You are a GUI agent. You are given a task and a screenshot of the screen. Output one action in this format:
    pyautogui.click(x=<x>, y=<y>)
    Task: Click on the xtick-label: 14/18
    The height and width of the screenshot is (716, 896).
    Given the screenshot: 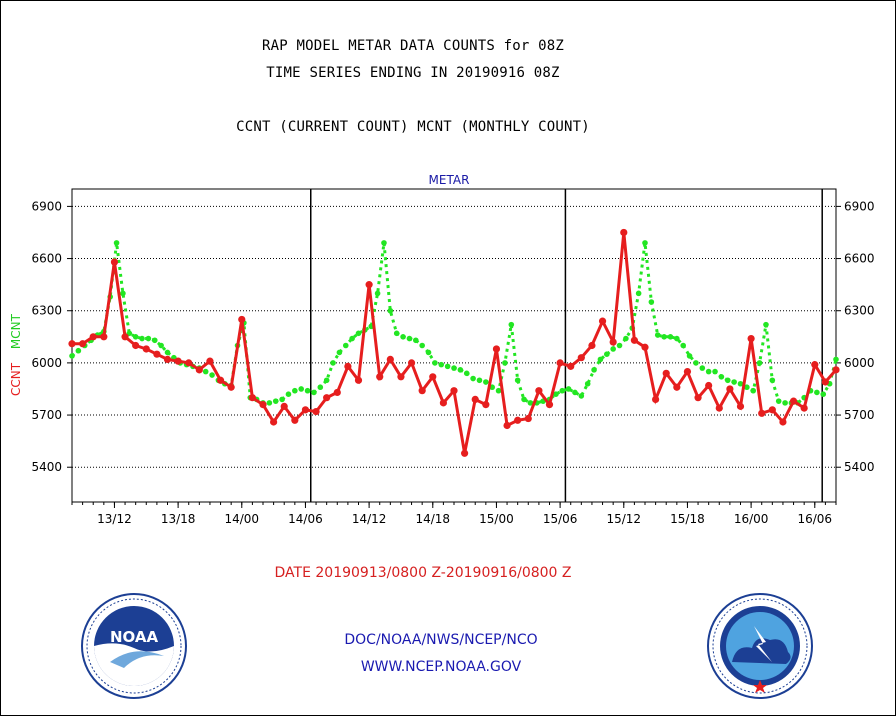 What is the action you would take?
    pyautogui.click(x=432, y=519)
    